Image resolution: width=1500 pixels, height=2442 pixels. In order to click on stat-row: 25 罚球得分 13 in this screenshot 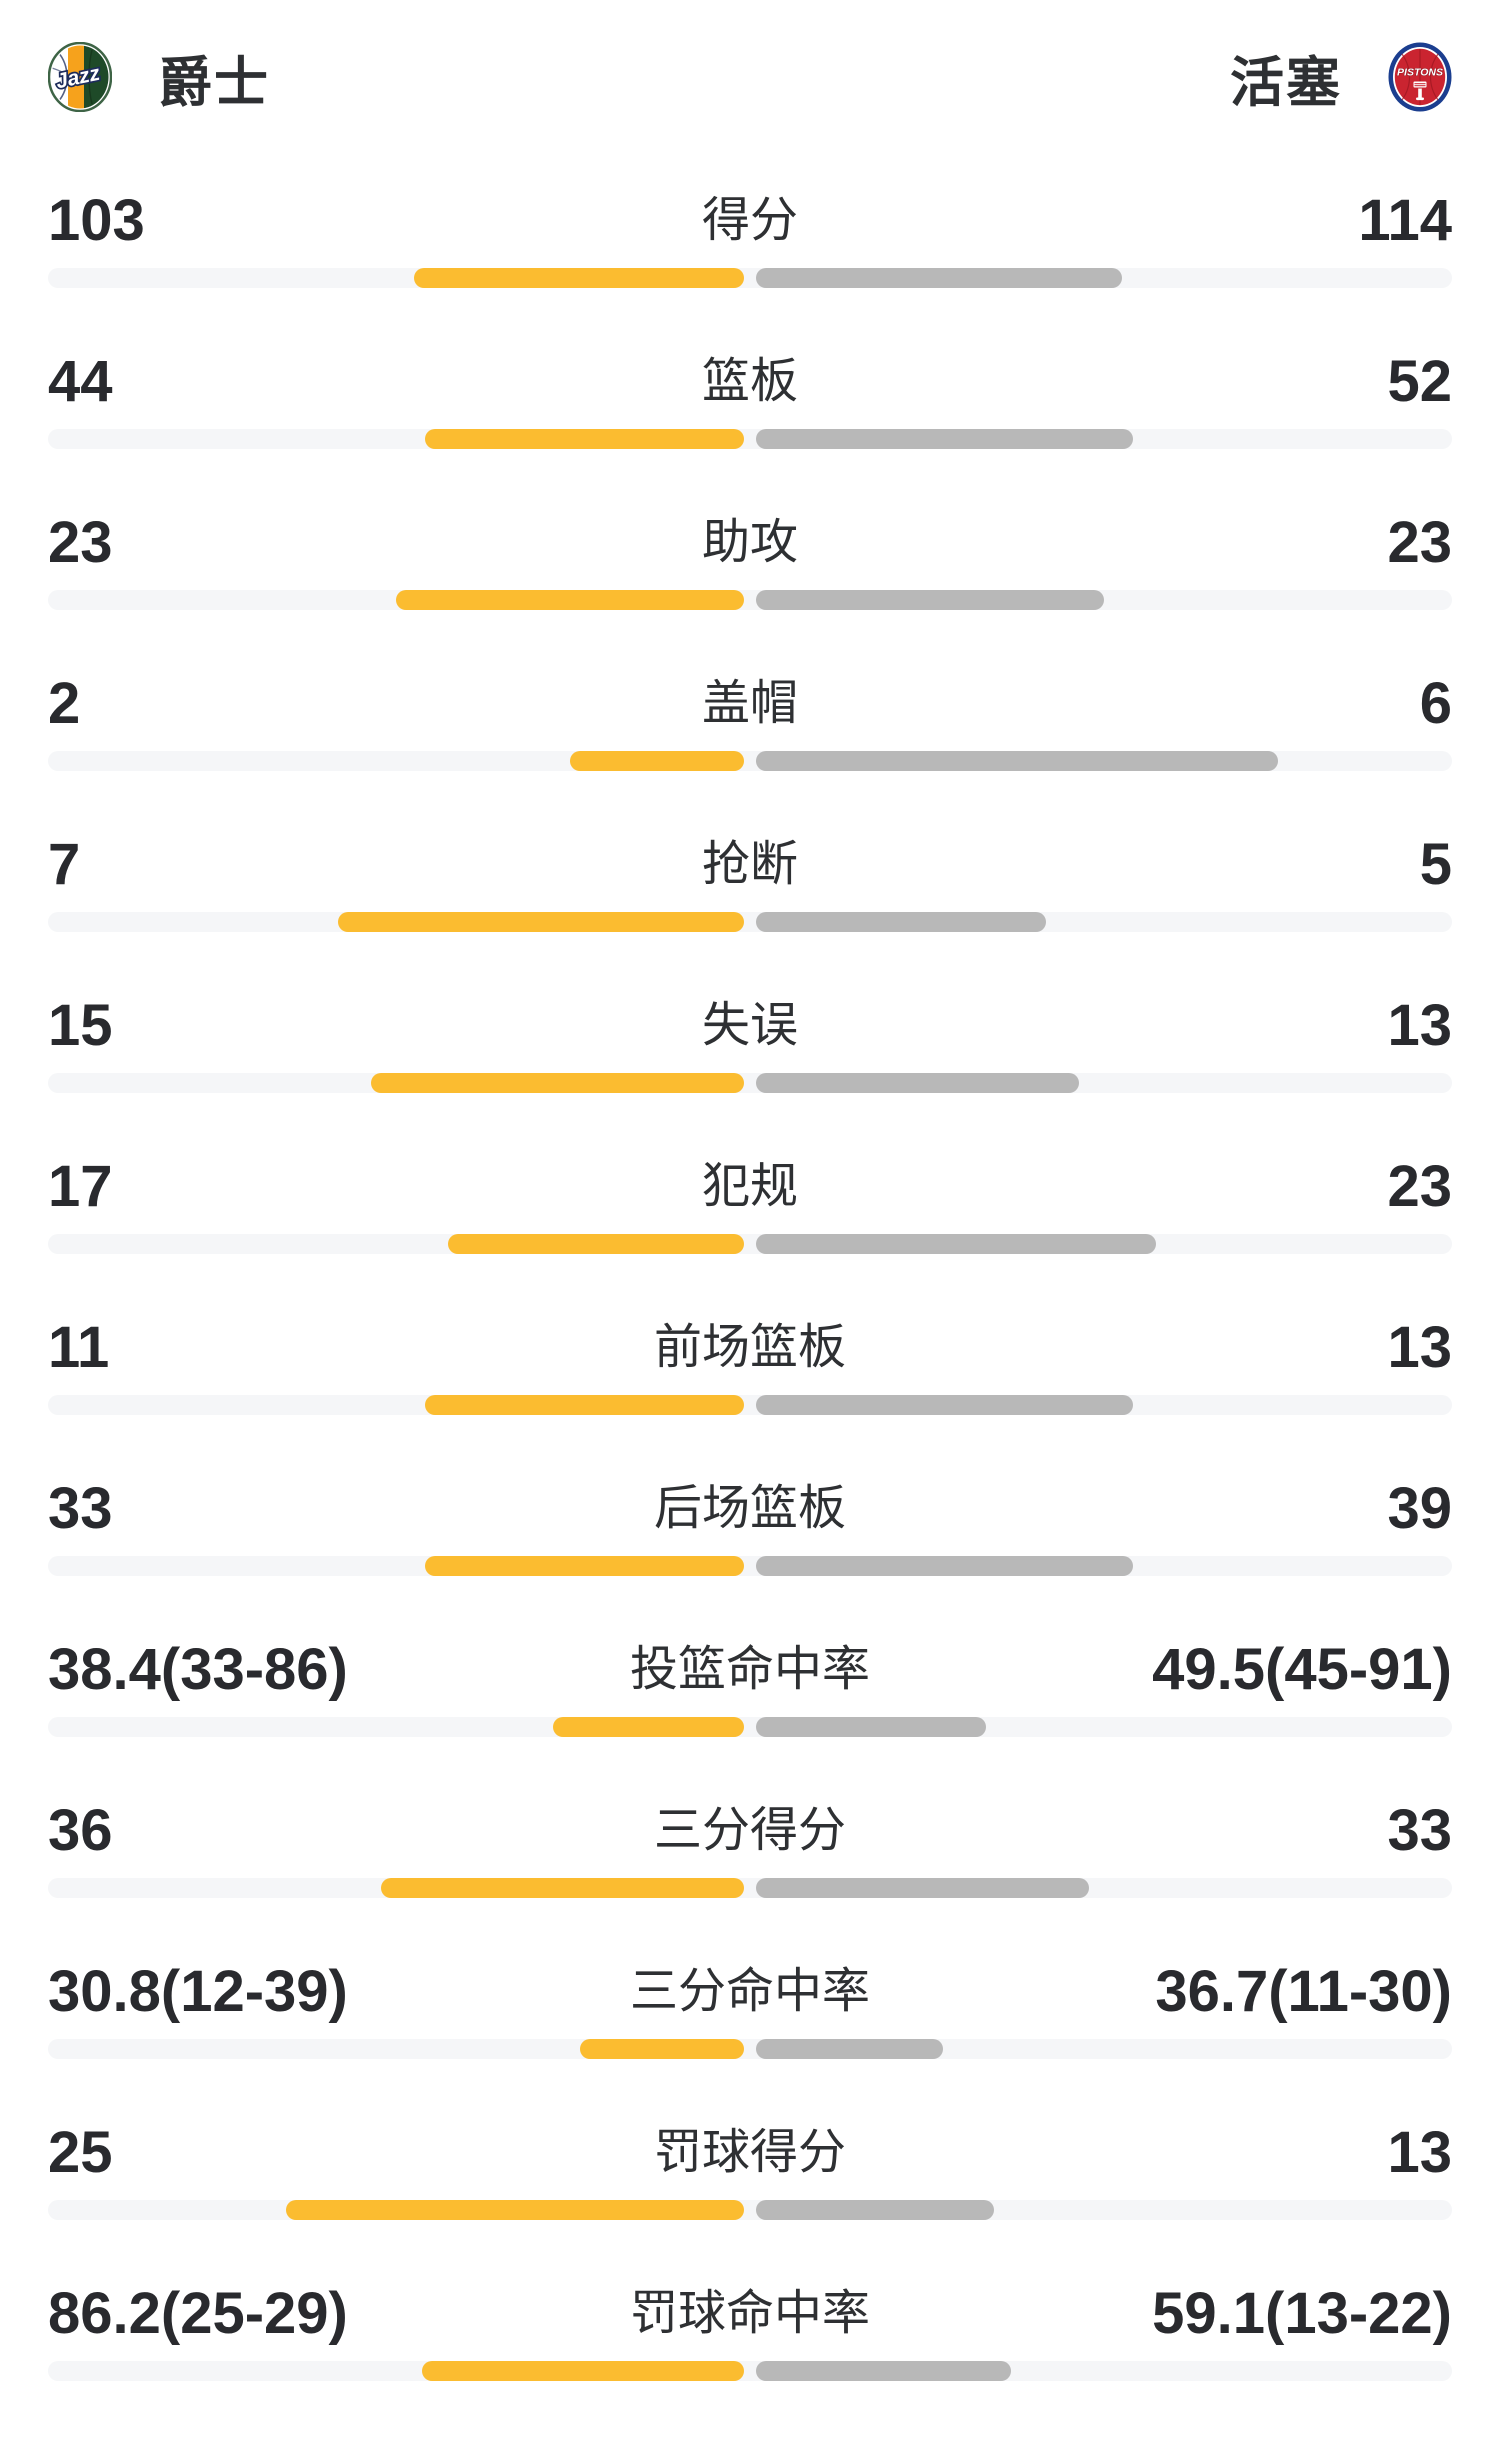, I will do `click(750, 2172)`.